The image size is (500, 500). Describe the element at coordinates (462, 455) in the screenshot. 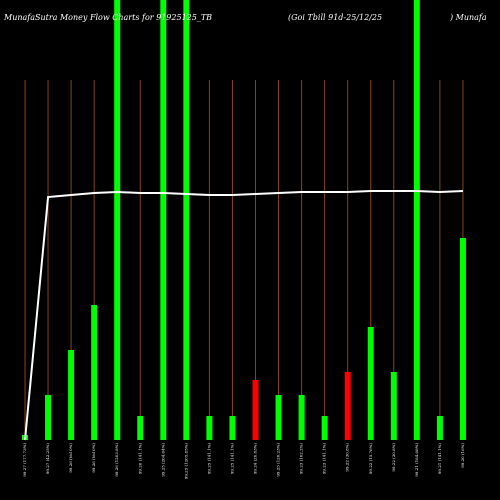

I see `x-tick-label: 99.20 (16%)` at that location.